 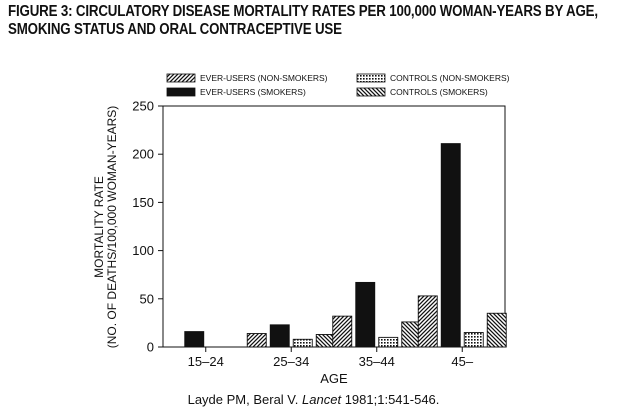 What do you see at coordinates (147, 227) in the screenshot?
I see `y-axis: 0 50 100 150 200 250` at bounding box center [147, 227].